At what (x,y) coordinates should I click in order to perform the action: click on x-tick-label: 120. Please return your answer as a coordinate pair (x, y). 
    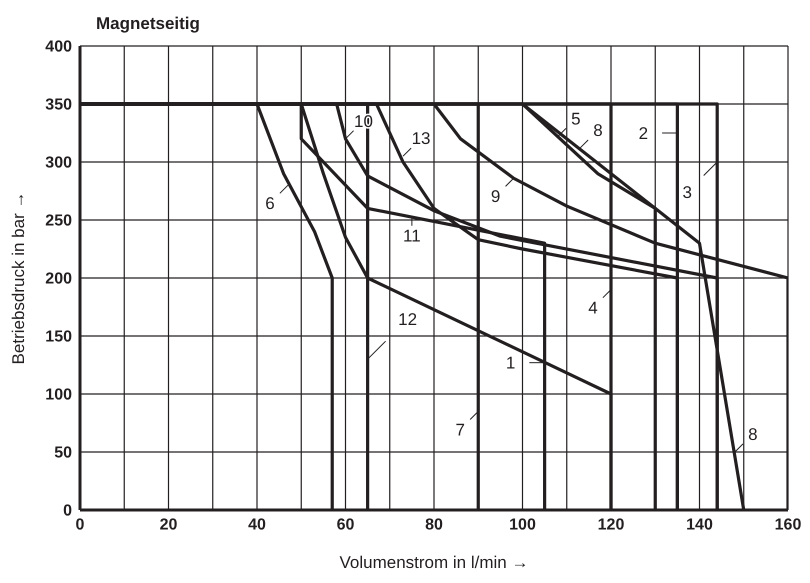
    Looking at the image, I should click on (611, 525).